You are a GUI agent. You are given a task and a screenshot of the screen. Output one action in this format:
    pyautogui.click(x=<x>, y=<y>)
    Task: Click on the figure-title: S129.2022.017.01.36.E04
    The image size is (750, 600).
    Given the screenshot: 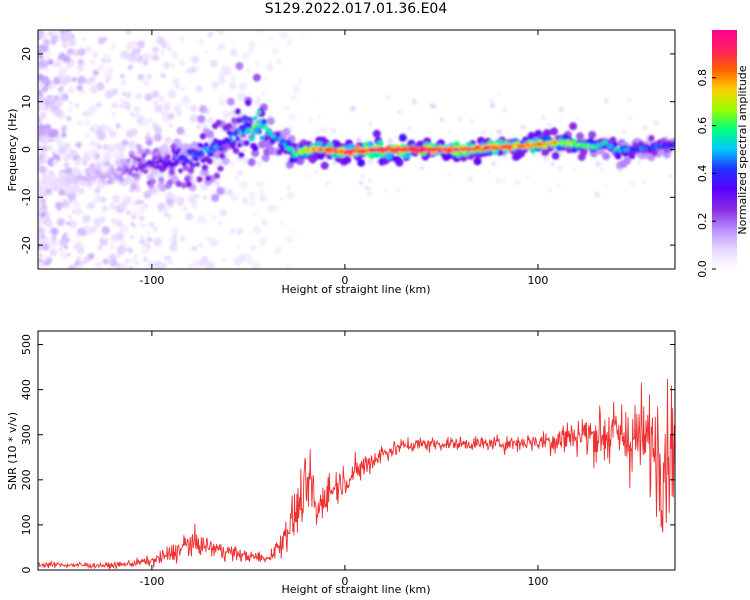 What is the action you would take?
    pyautogui.click(x=356, y=9)
    